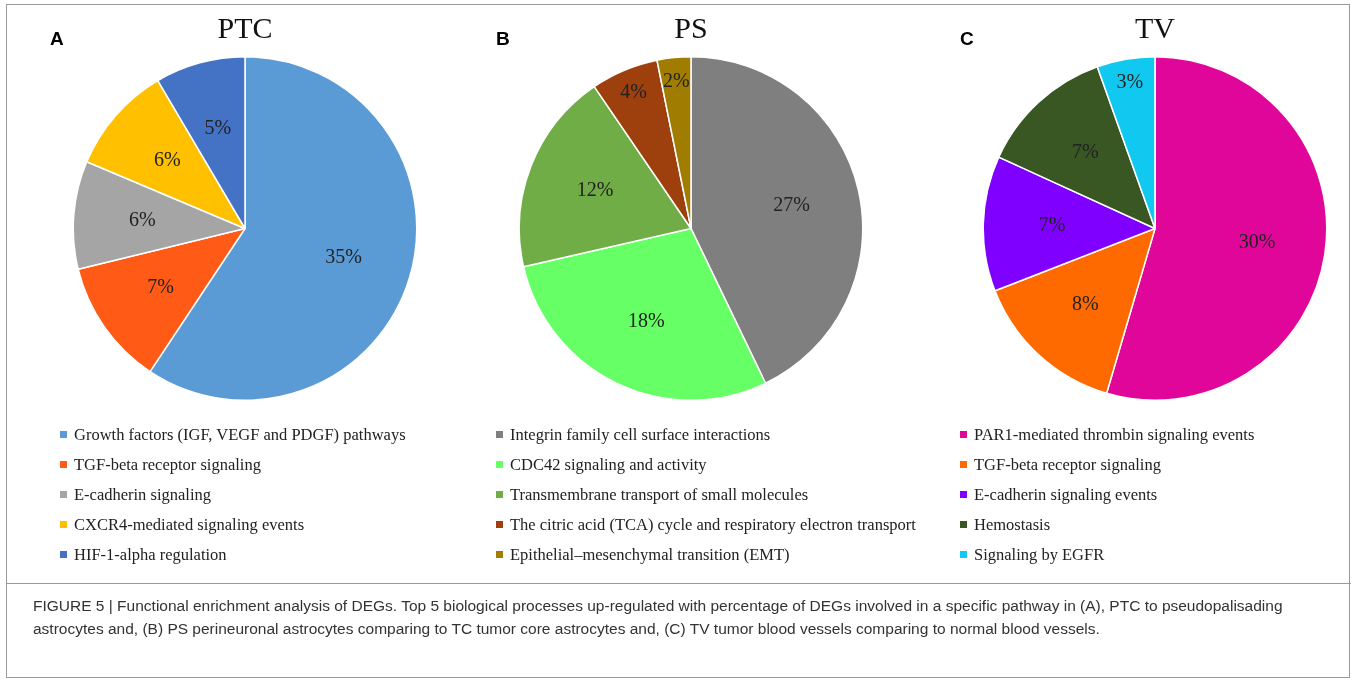 This screenshot has height=683, width=1358. Describe the element at coordinates (1039, 555) in the screenshot. I see `legend-label: Signaling by EGFR` at that location.